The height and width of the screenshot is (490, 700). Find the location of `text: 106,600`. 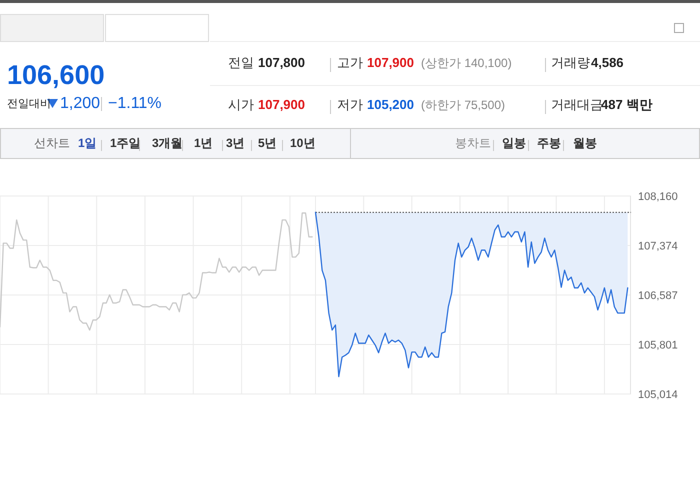

text: 106,600 is located at coordinates (56, 75).